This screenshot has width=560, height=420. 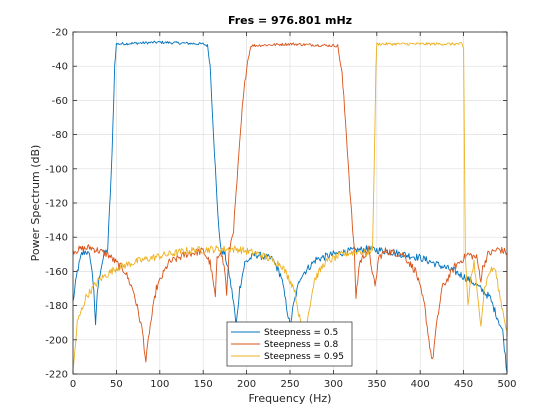 I want to click on y-tick-label: -220, so click(x=56, y=375).